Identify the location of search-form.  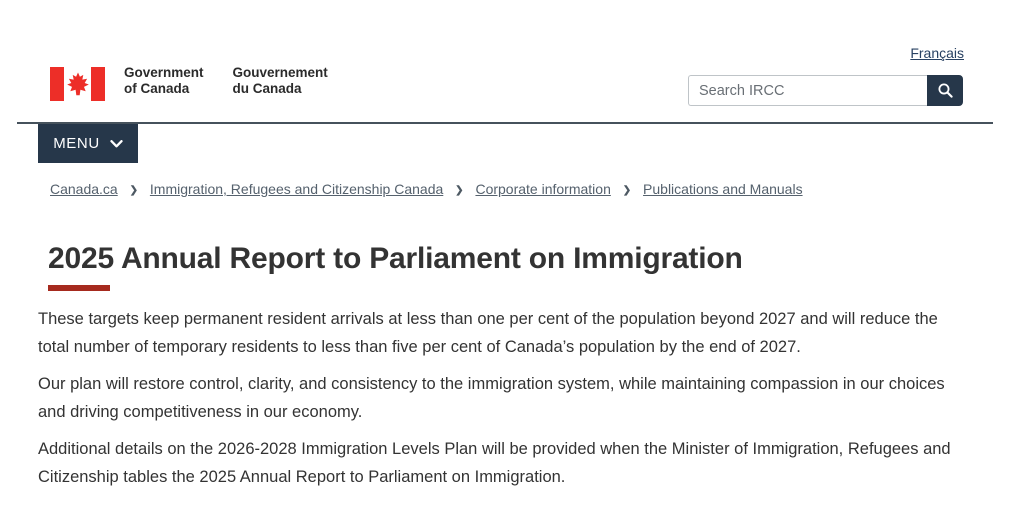
(825, 90).